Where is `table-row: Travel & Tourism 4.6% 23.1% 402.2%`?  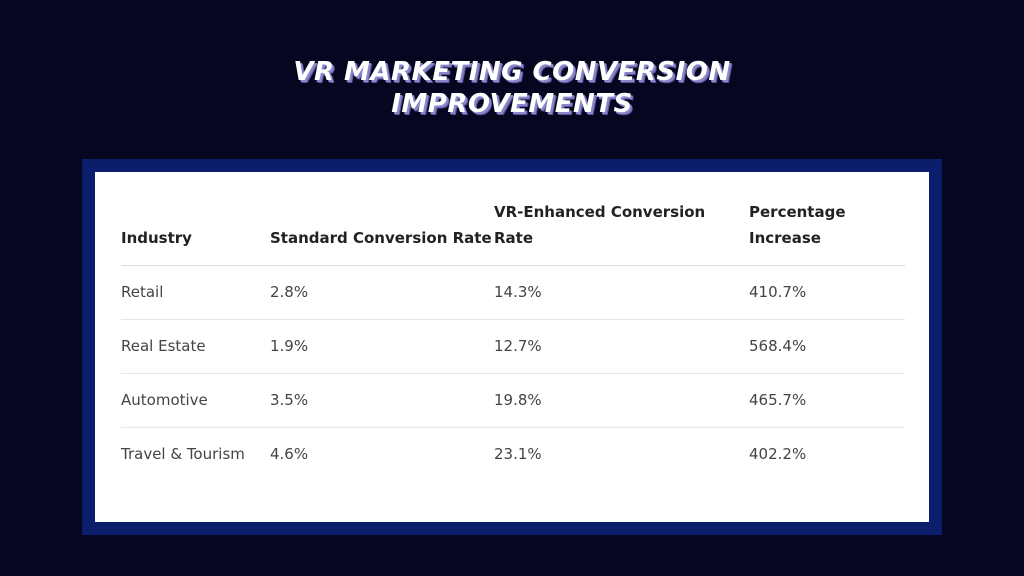 table-row: Travel & Tourism 4.6% 23.1% 402.2% is located at coordinates (513, 455).